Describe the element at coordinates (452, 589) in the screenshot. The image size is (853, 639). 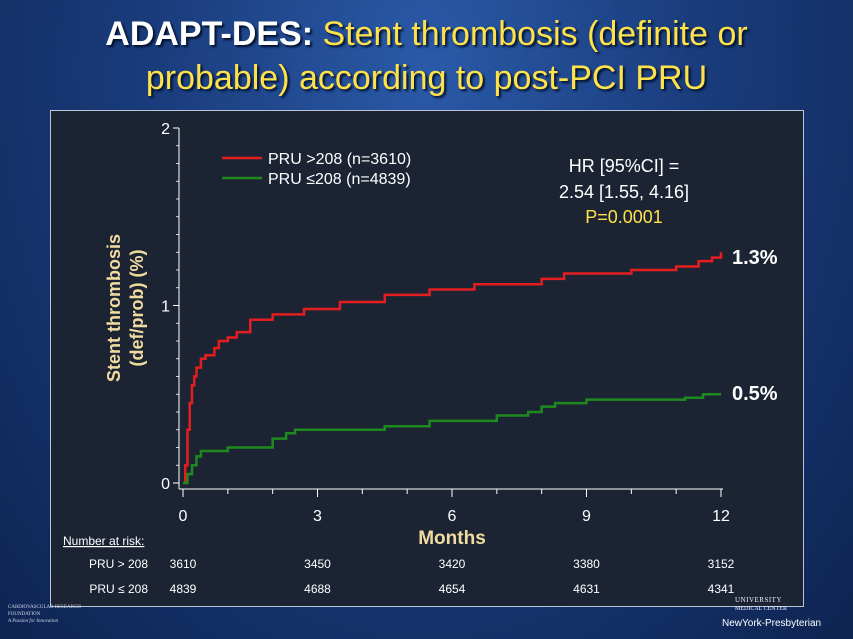
I see `risk-cell: 4654` at that location.